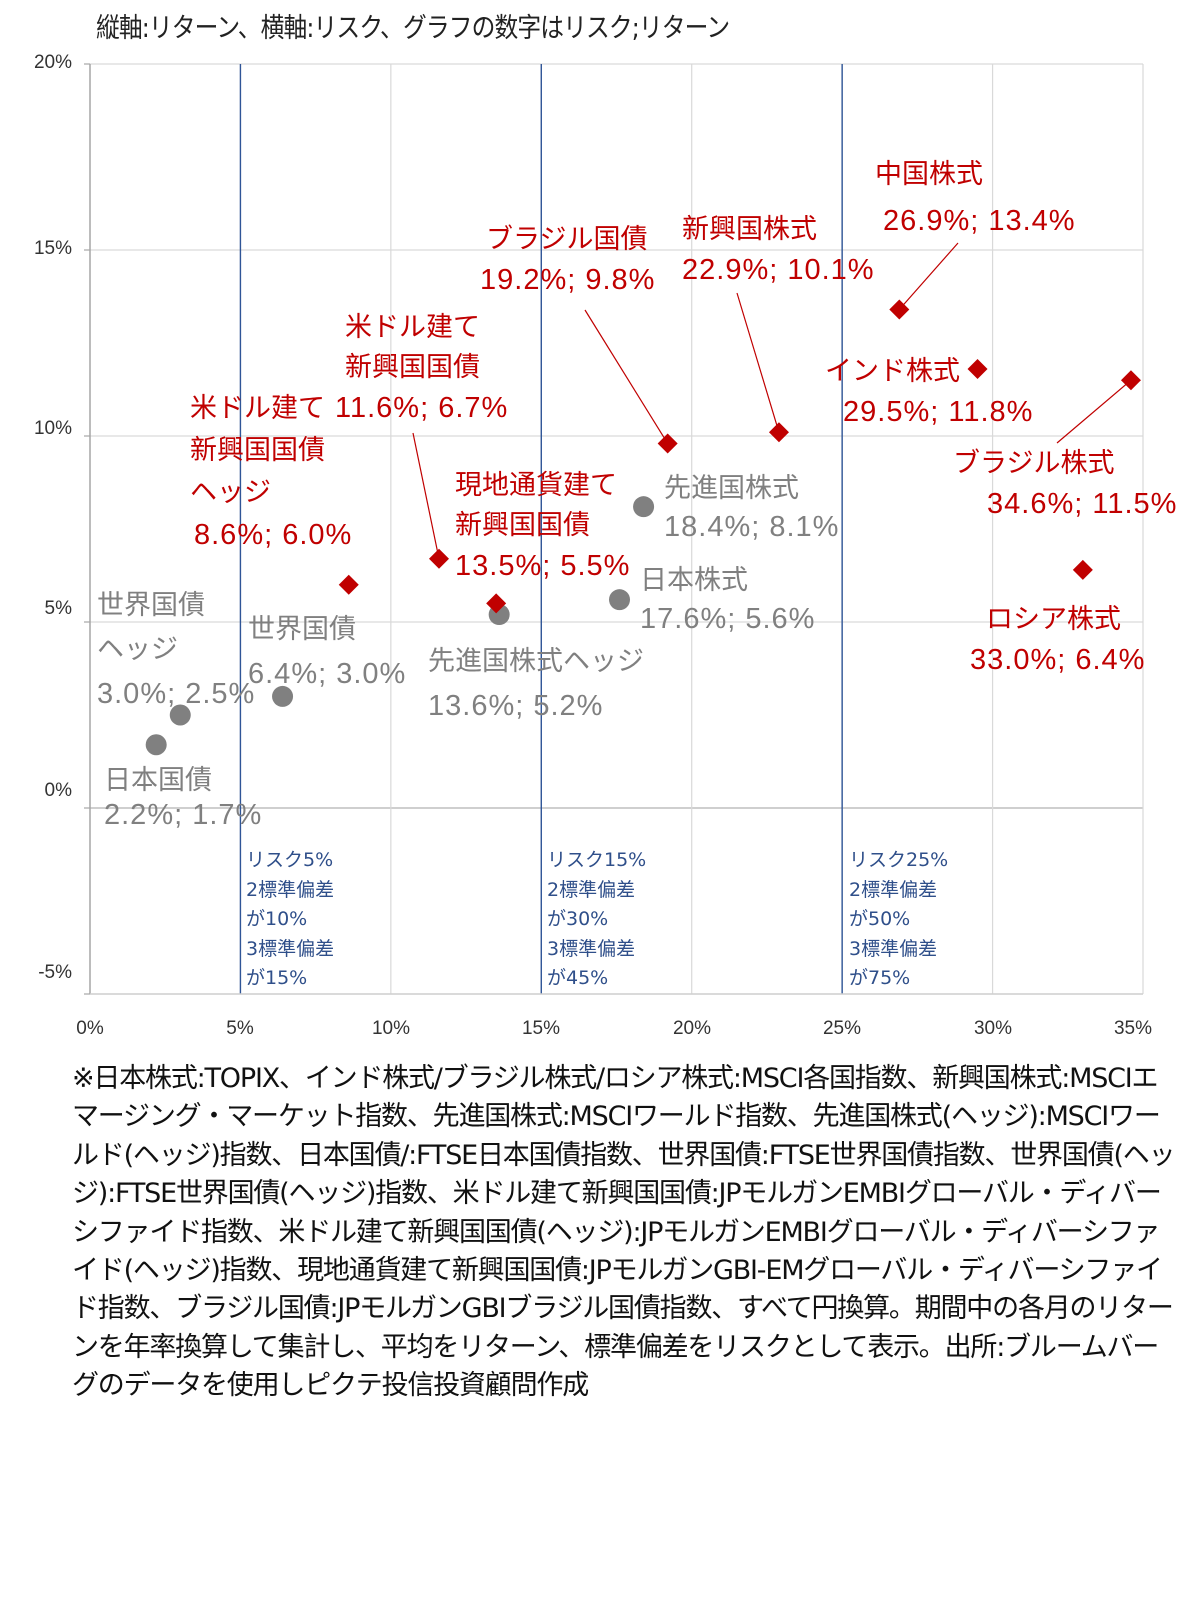  Describe the element at coordinates (176, 650) in the screenshot. I see `data-label-world-bonds-hedged: 世界国債 ヘッジ 3.0%; 2.5%` at that location.